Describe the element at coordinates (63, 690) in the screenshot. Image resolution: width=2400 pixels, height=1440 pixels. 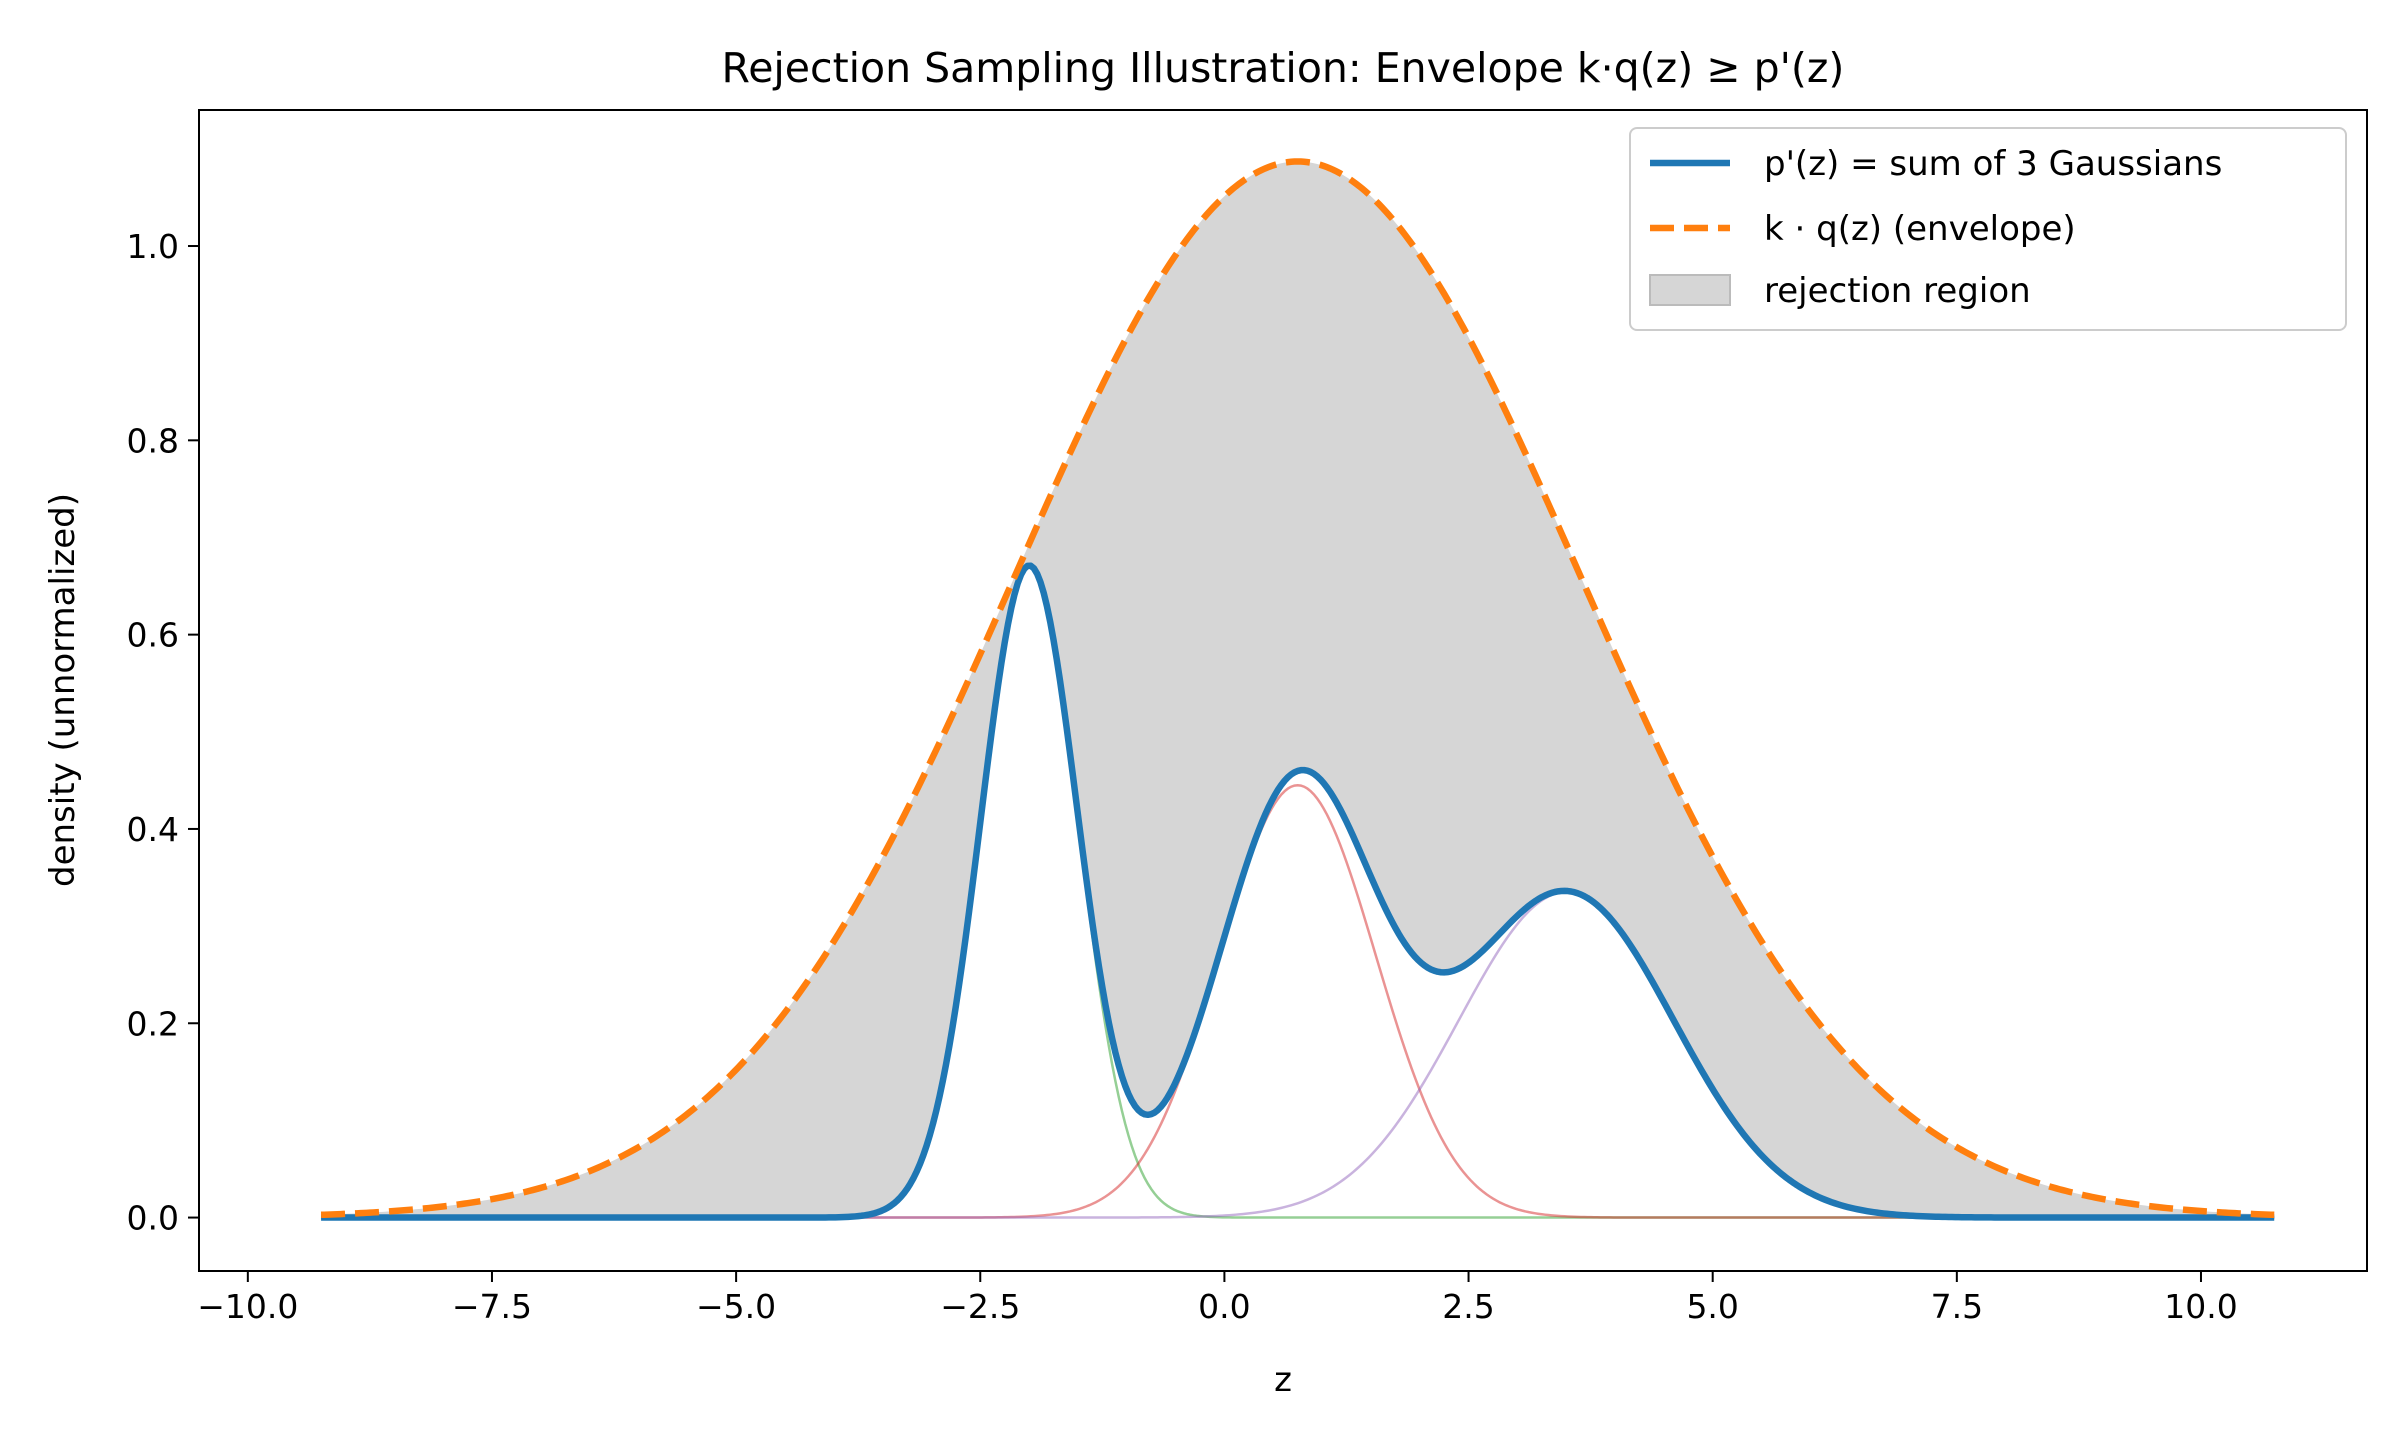
I see `y-axis-label: density (unnormalized)` at that location.